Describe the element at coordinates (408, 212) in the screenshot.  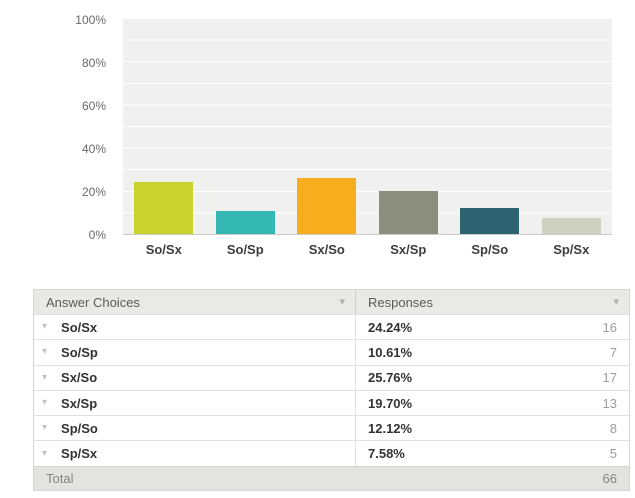
I see `bar-sx-sp` at that location.